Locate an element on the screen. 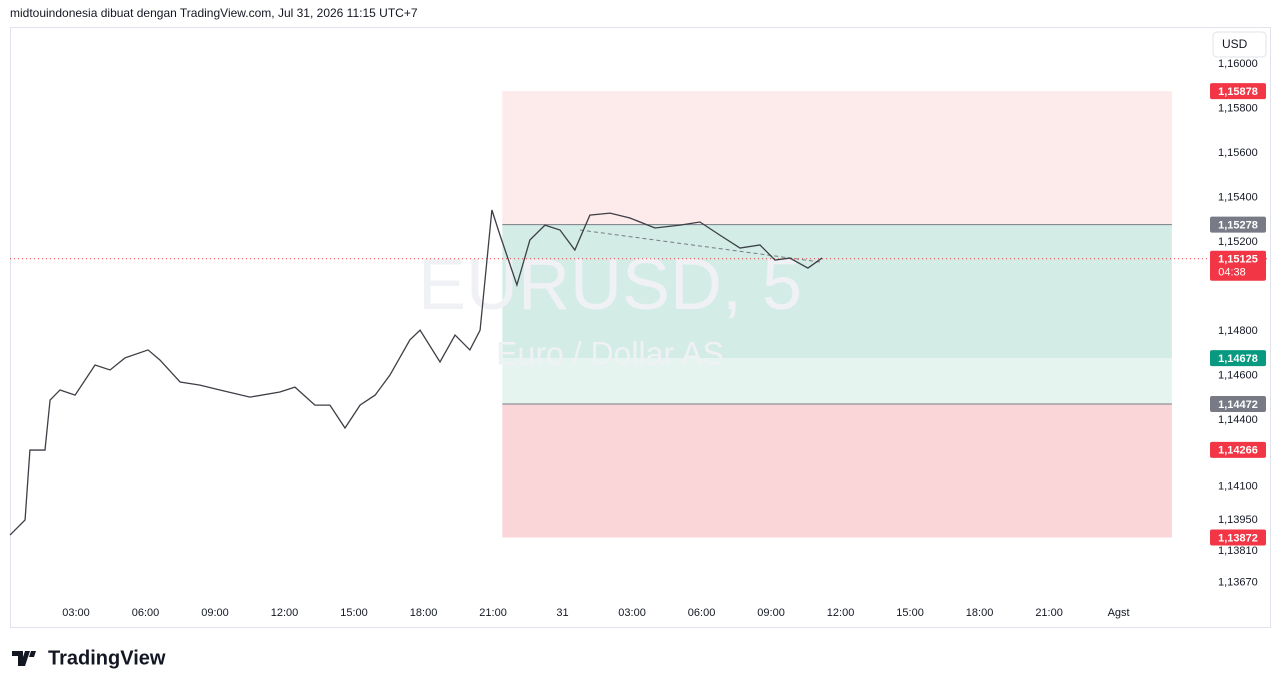  logo: TradingView is located at coordinates (89, 658).